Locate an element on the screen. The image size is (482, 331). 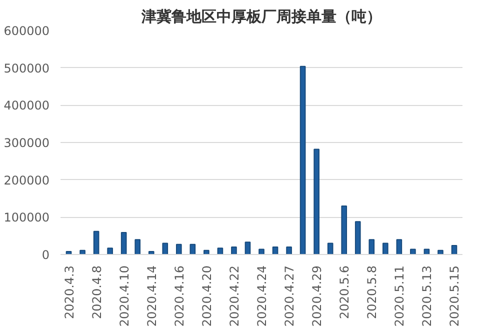
x-tick-label: 2020.4.3 is located at coordinates (69, 292).